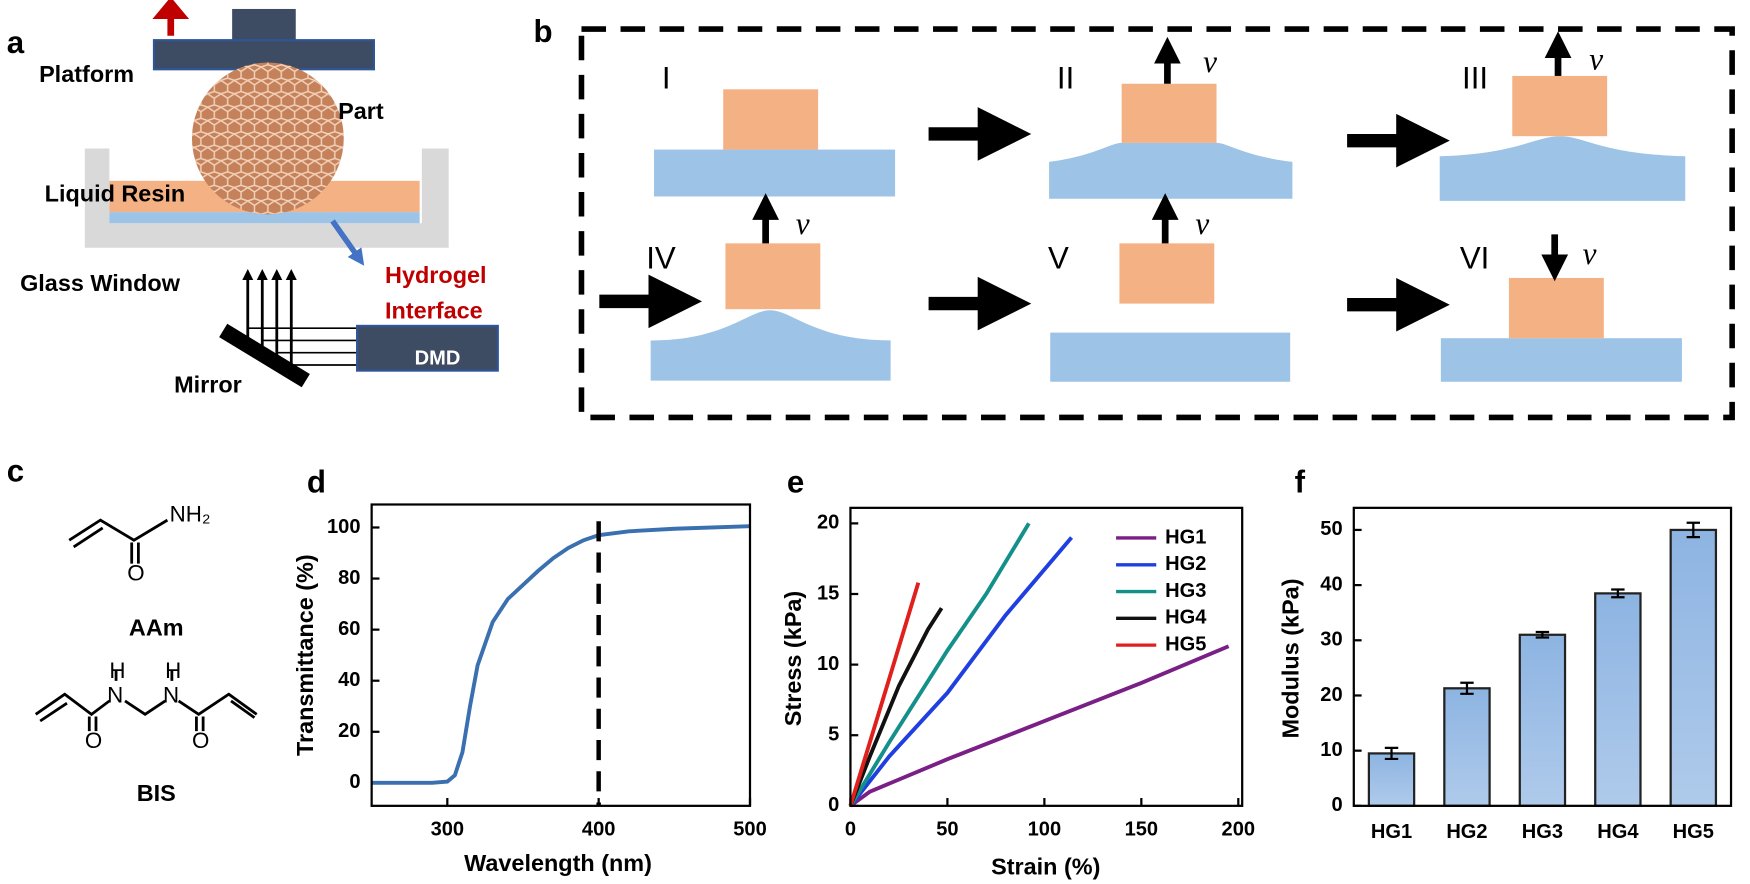  What do you see at coordinates (264, 218) in the screenshot?
I see `interface-layer` at bounding box center [264, 218].